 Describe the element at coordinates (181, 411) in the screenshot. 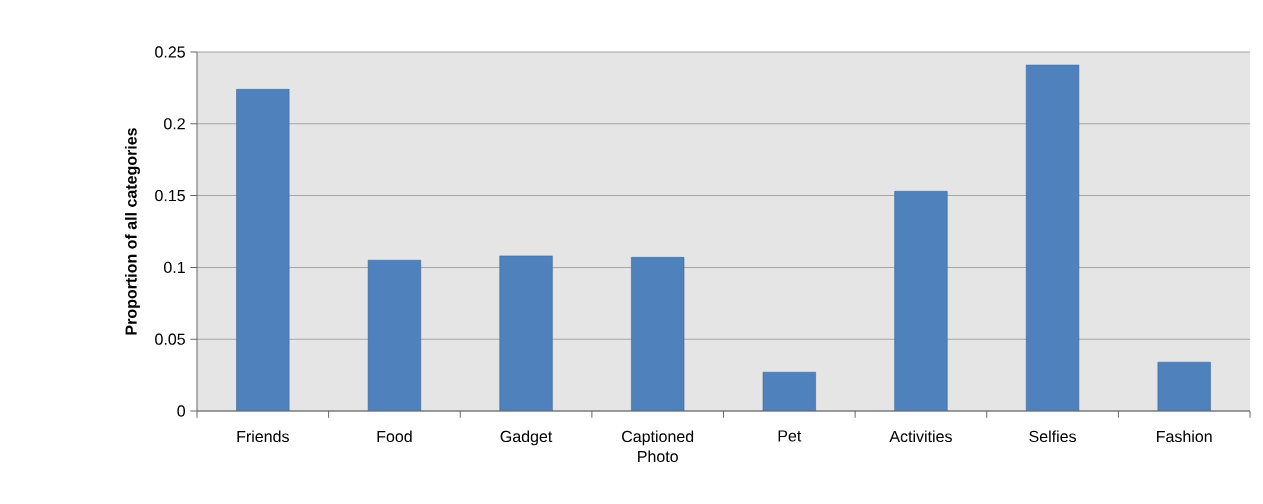

I see `y-tick-label: 0` at that location.